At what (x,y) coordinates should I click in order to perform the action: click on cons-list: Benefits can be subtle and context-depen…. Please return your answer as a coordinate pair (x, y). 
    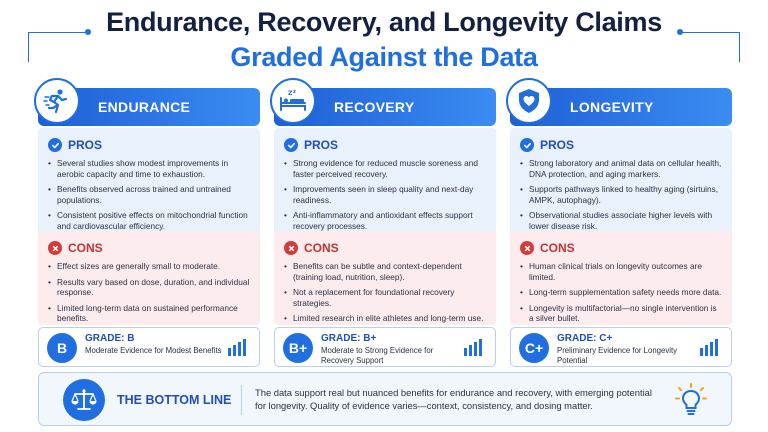
    Looking at the image, I should click on (385, 292).